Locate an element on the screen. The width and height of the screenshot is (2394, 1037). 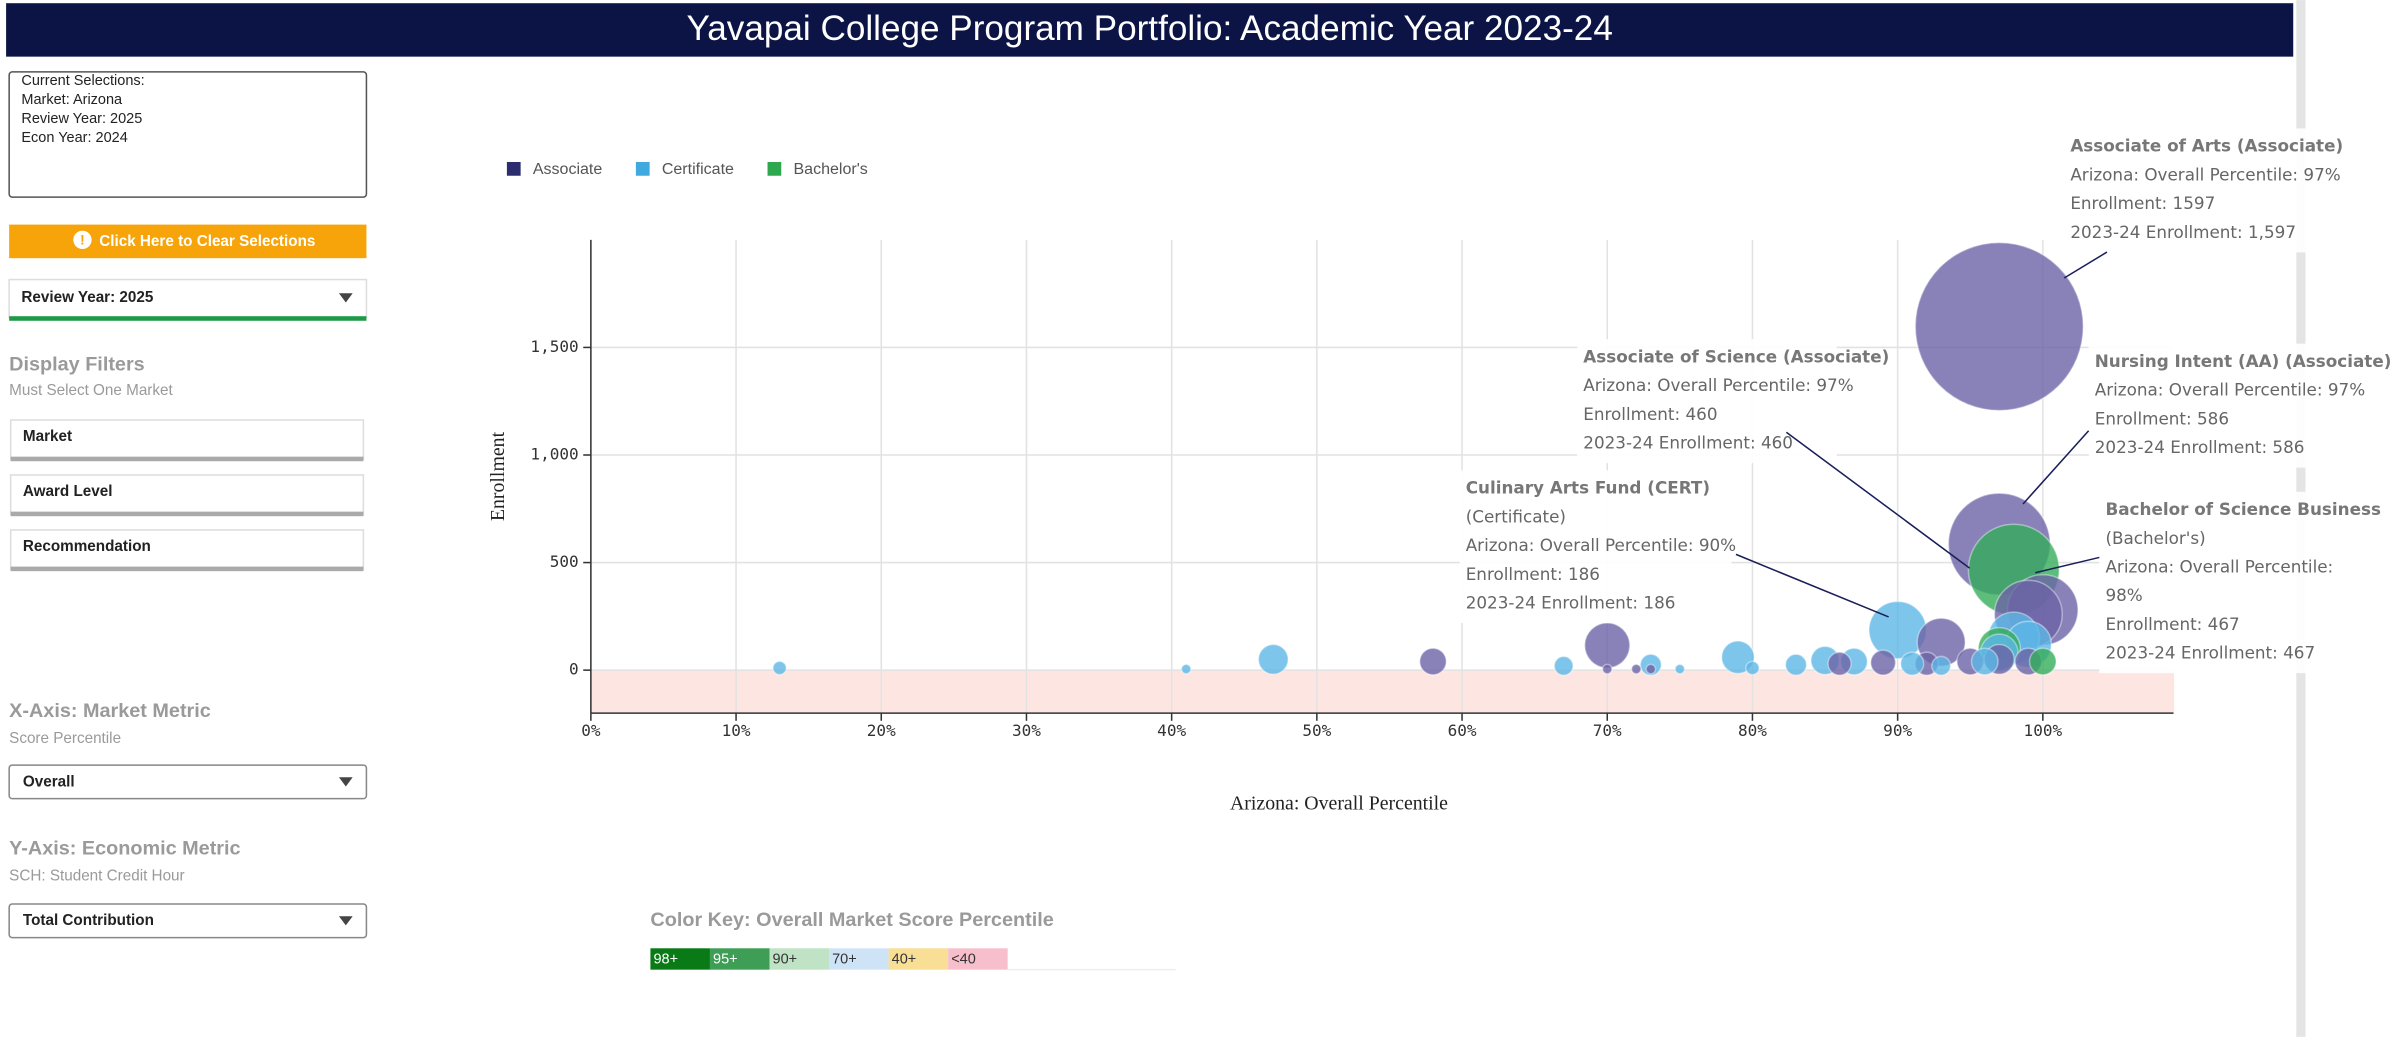
y-tick-label: 0 is located at coordinates (574, 669).